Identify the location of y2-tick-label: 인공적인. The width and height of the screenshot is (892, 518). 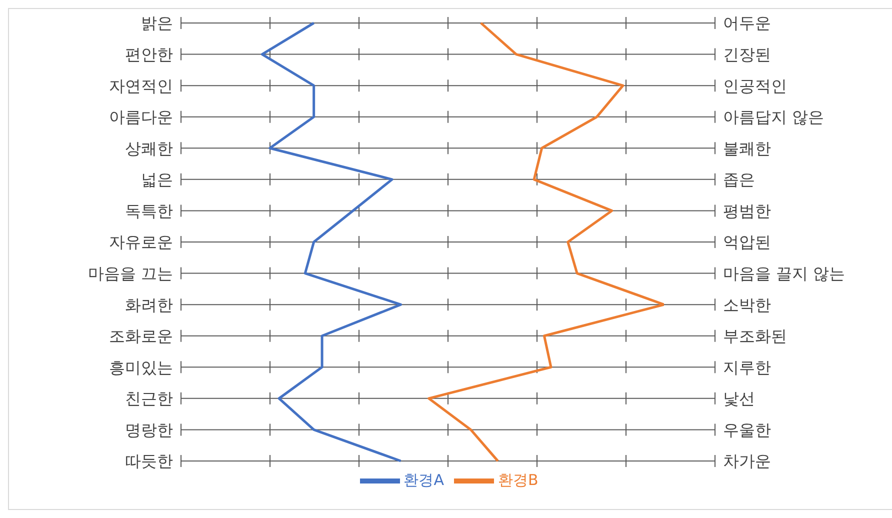
(755, 86).